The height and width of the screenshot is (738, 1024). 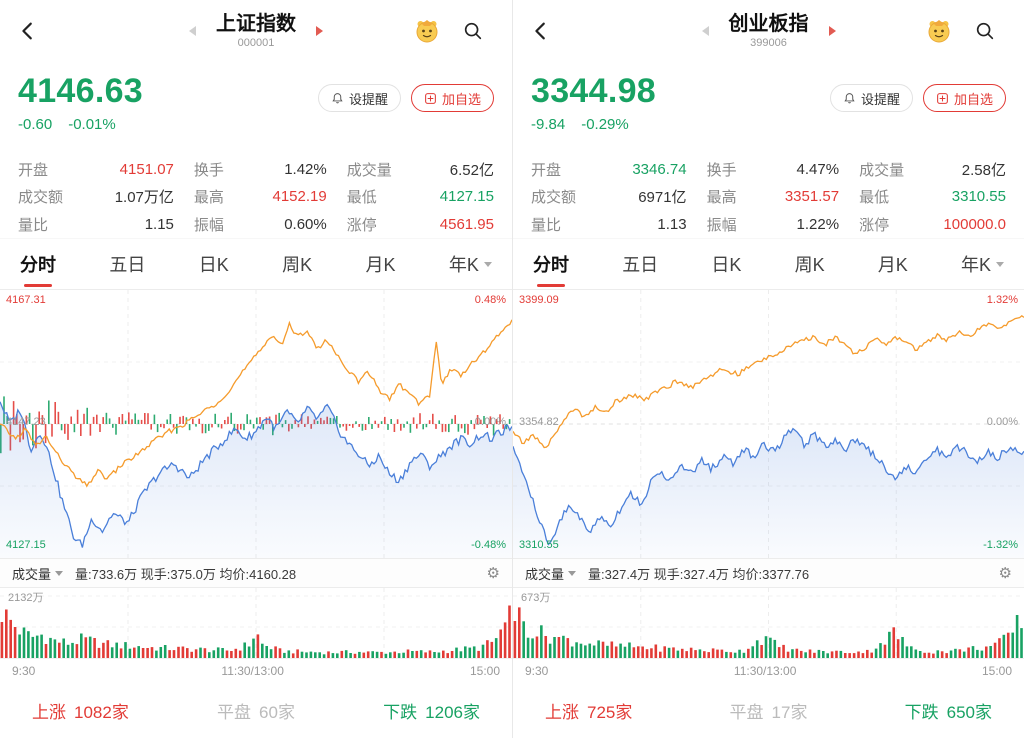 I want to click on chart-mid-label: 3354.82, so click(x=539, y=422).